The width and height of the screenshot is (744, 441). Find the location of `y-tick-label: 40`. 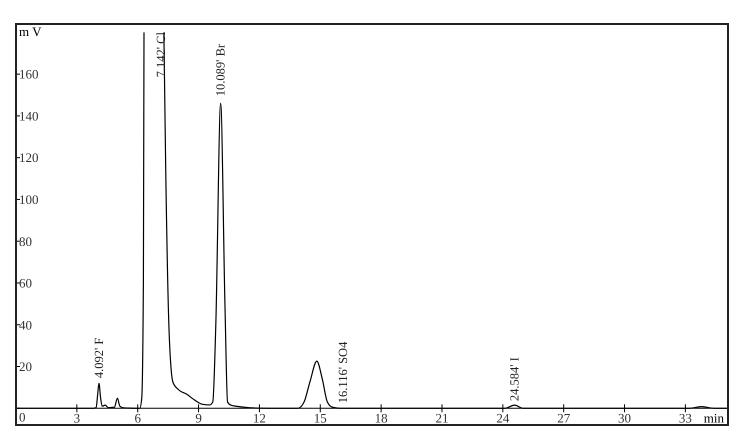

y-tick-label: 40 is located at coordinates (25, 324).